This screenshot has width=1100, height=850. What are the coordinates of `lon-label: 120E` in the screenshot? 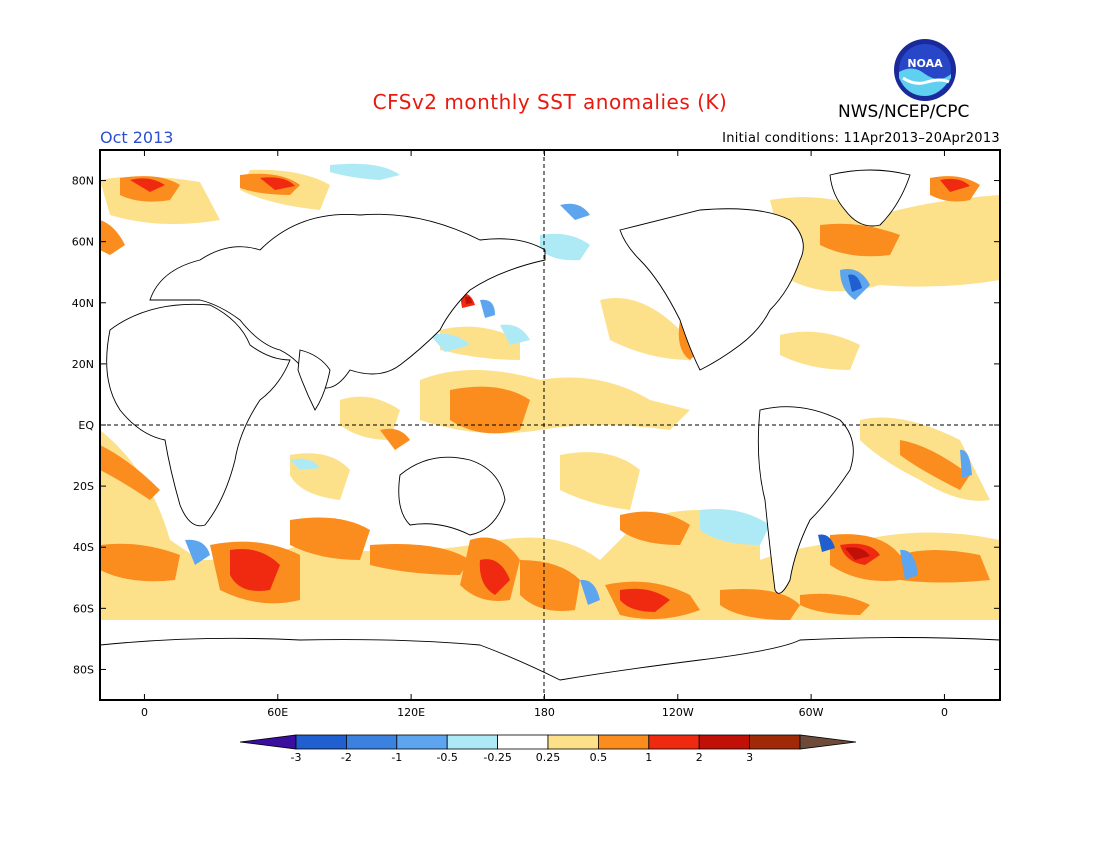 It's located at (411, 712).